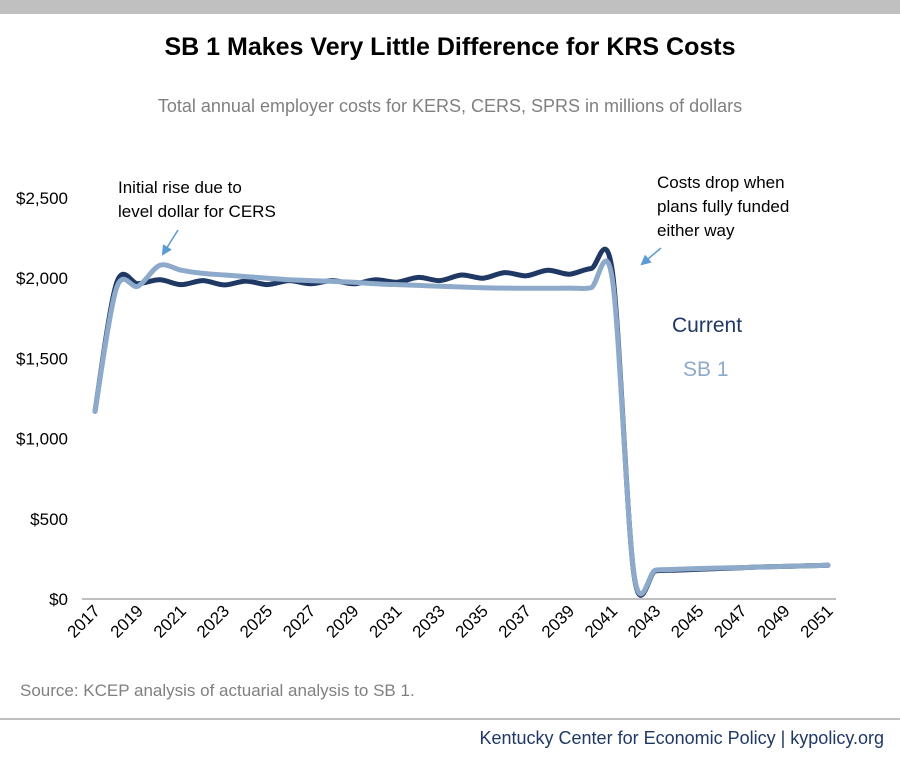 The image size is (900, 769). What do you see at coordinates (385, 621) in the screenshot?
I see `x-tick-label: 2031` at bounding box center [385, 621].